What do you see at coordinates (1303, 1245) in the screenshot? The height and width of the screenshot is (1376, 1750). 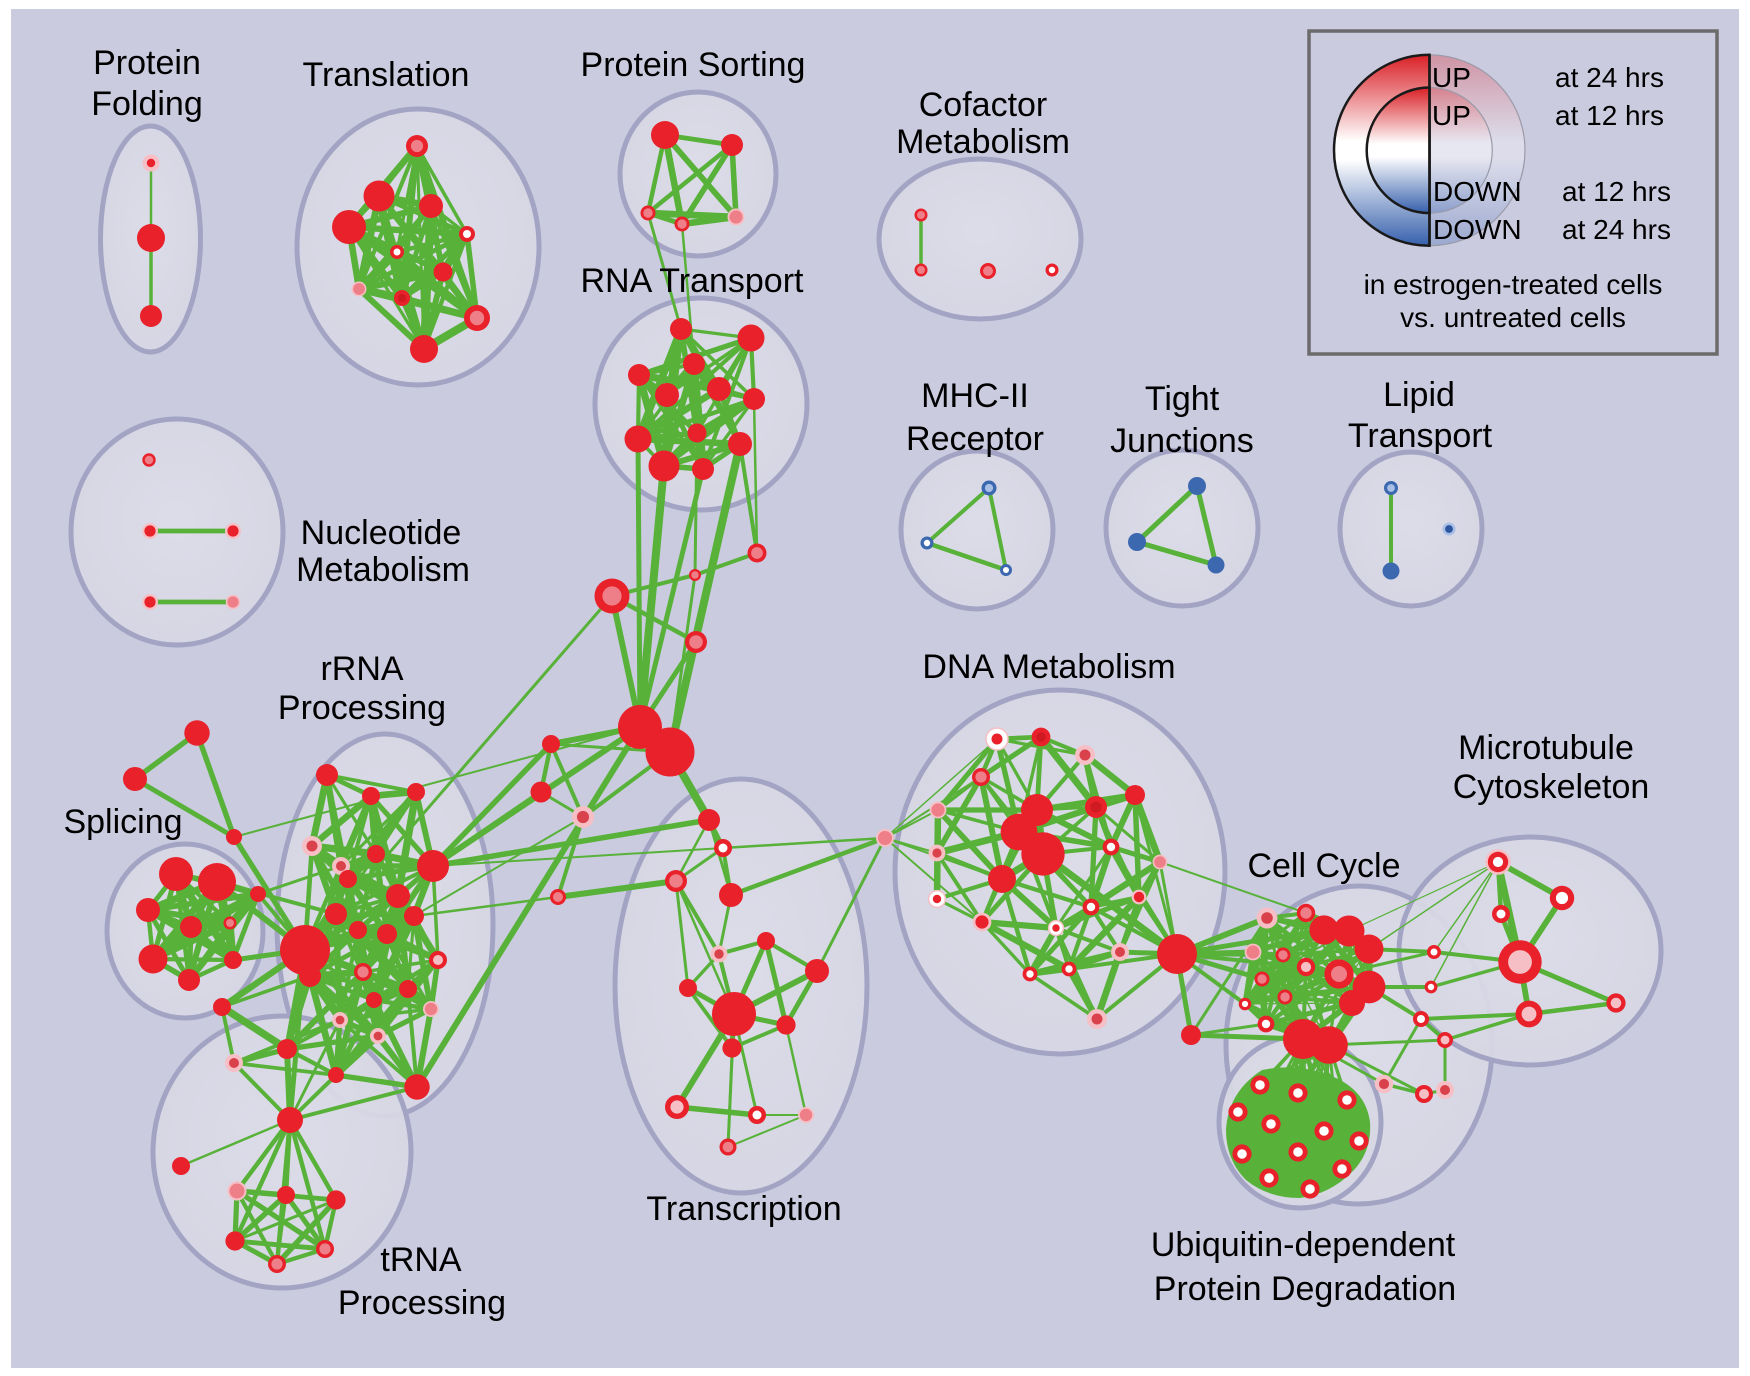 I see `svg-text: Ubiquitin-dependent` at bounding box center [1303, 1245].